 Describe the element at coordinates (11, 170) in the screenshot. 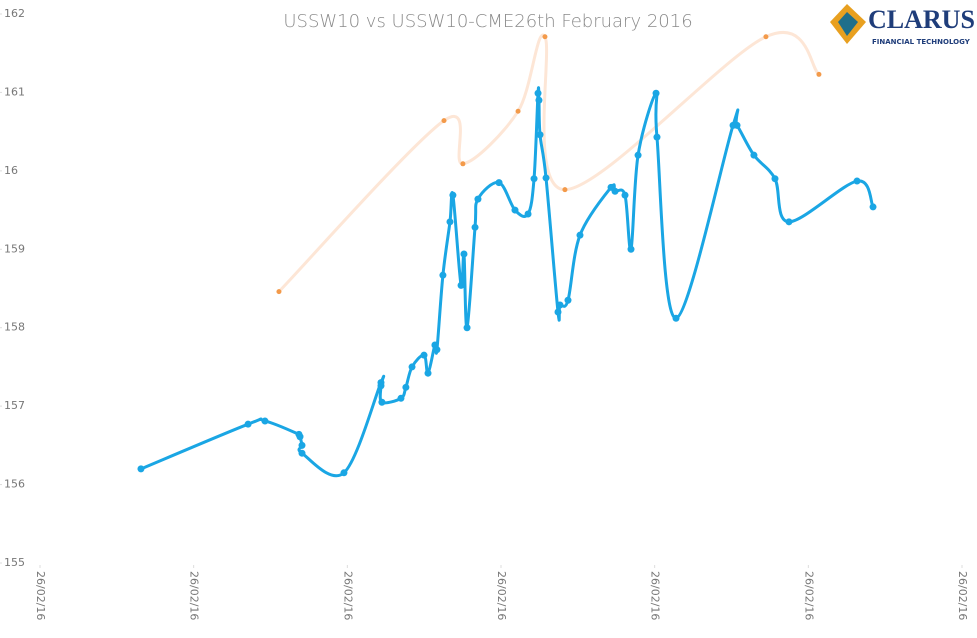

I see `y-tick-label: 16` at that location.